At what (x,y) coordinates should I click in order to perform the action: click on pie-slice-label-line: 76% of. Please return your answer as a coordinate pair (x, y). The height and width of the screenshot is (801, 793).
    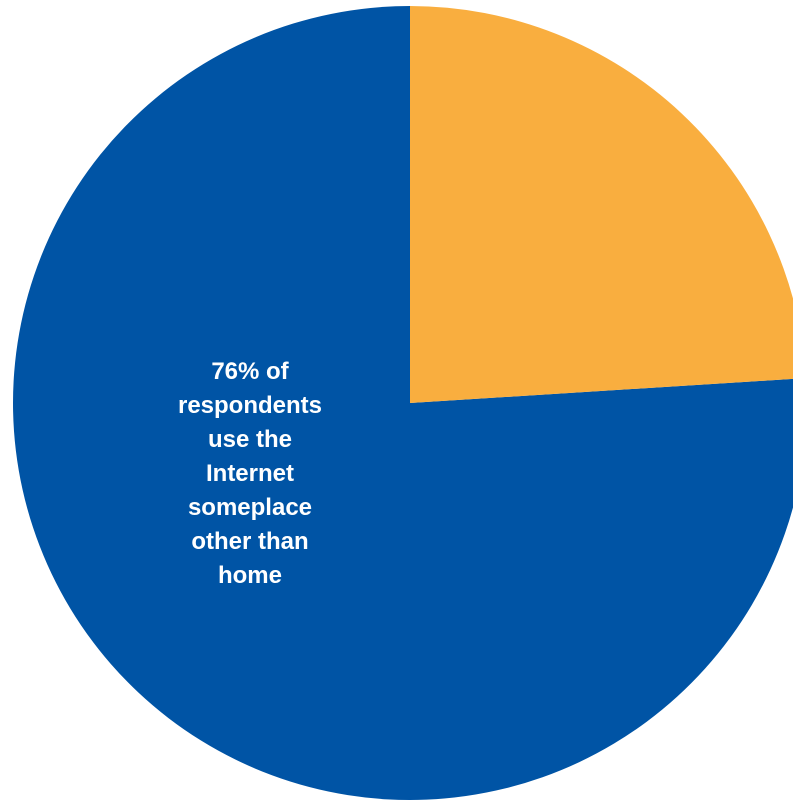
    Looking at the image, I should click on (250, 371).